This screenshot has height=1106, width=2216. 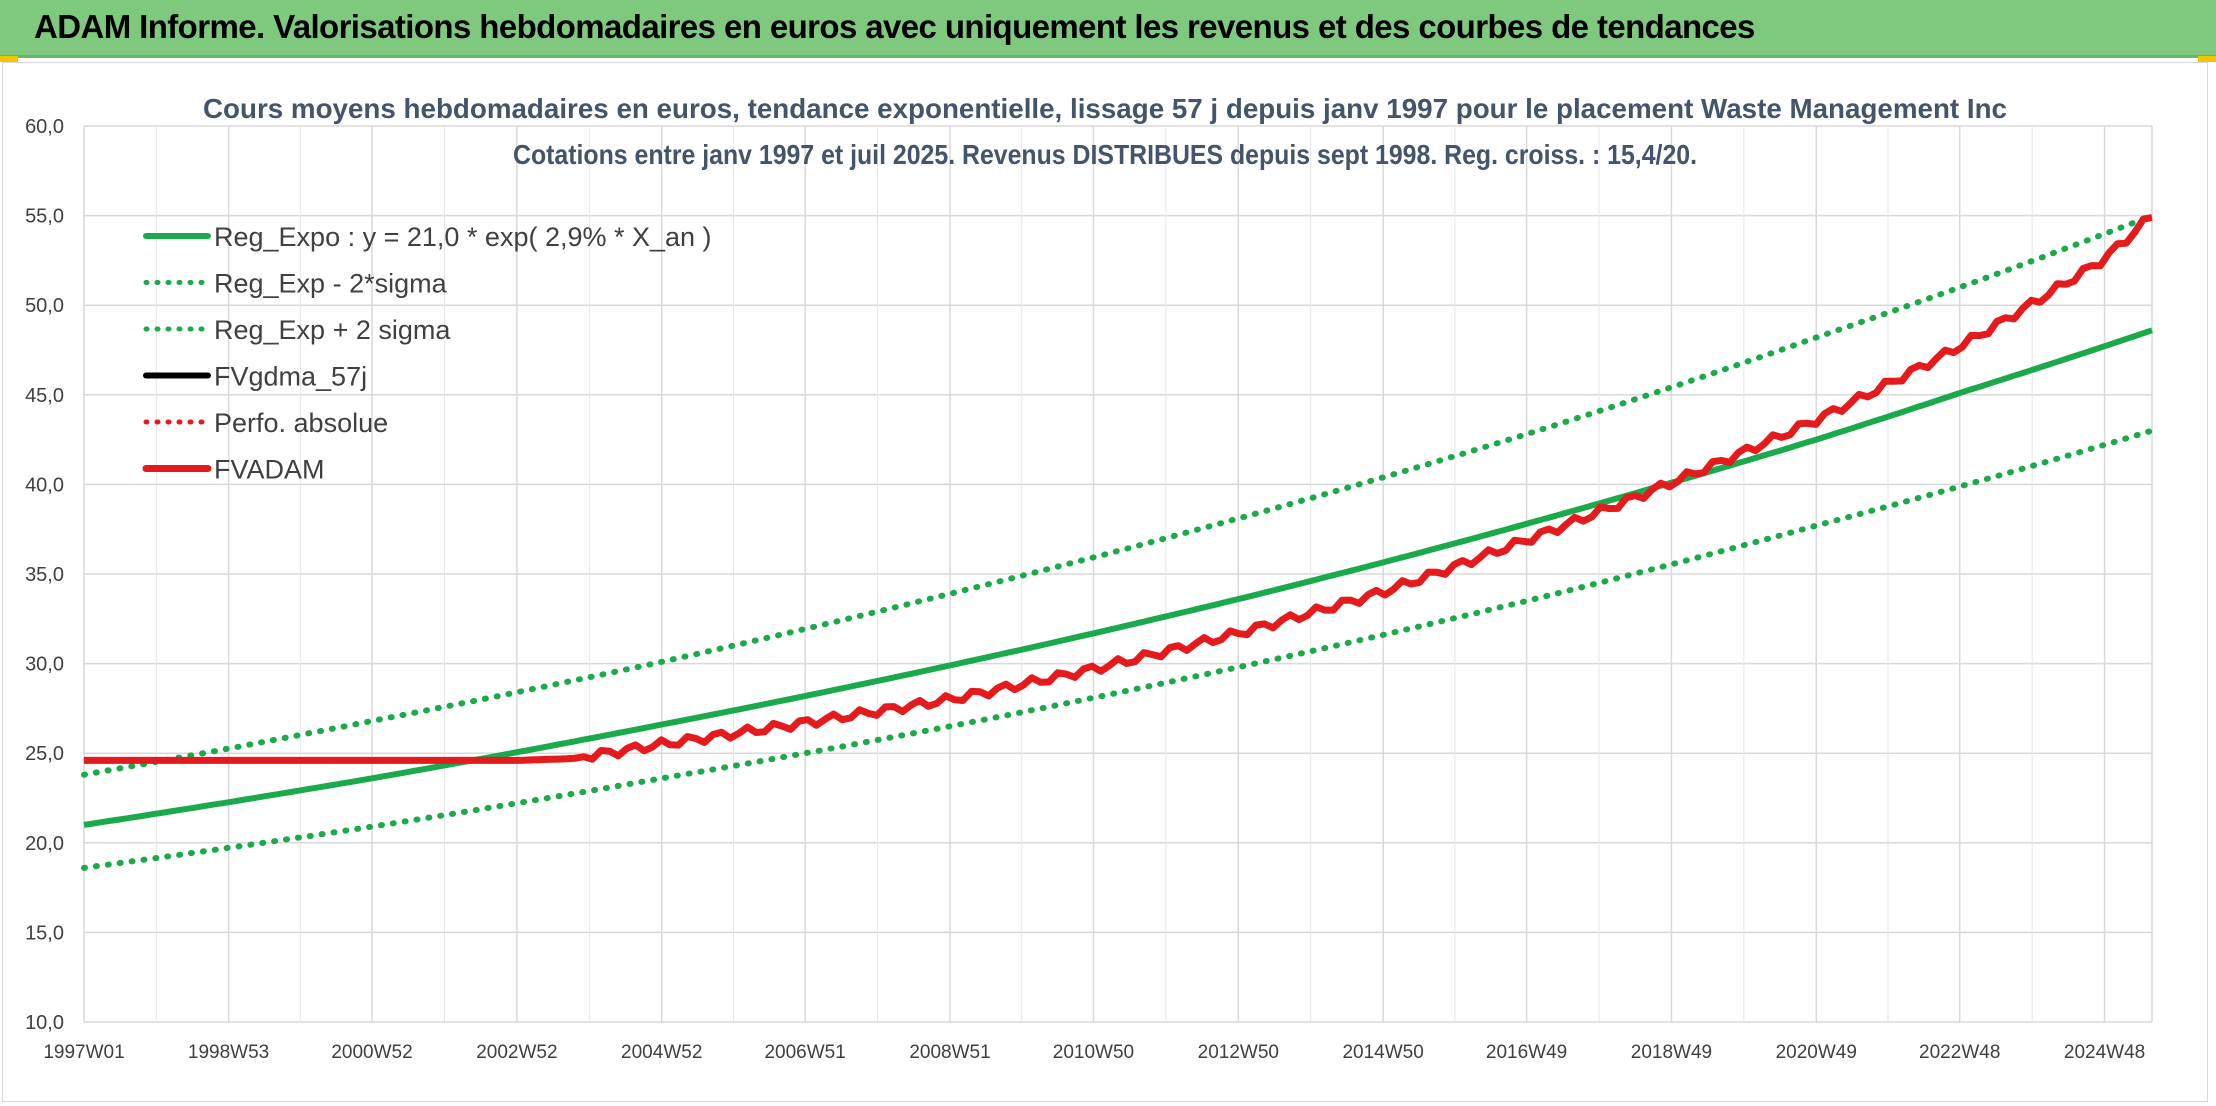 What do you see at coordinates (44, 306) in the screenshot?
I see `y-tick-label: 50,0` at bounding box center [44, 306].